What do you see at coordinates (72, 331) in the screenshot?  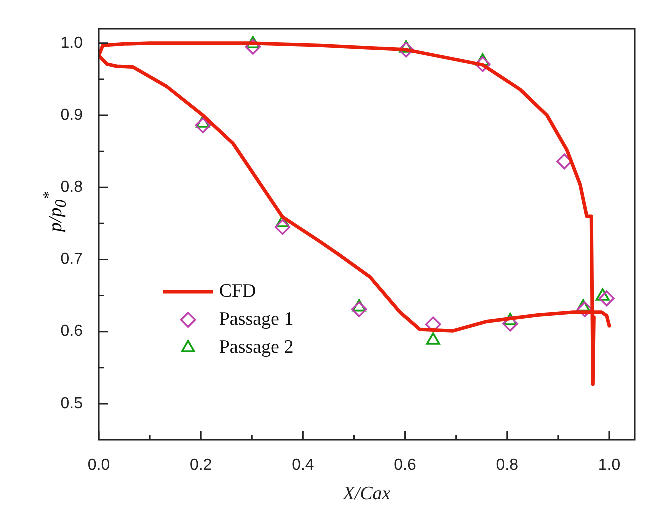 I see `y-tick-label: 0.6` at bounding box center [72, 331].